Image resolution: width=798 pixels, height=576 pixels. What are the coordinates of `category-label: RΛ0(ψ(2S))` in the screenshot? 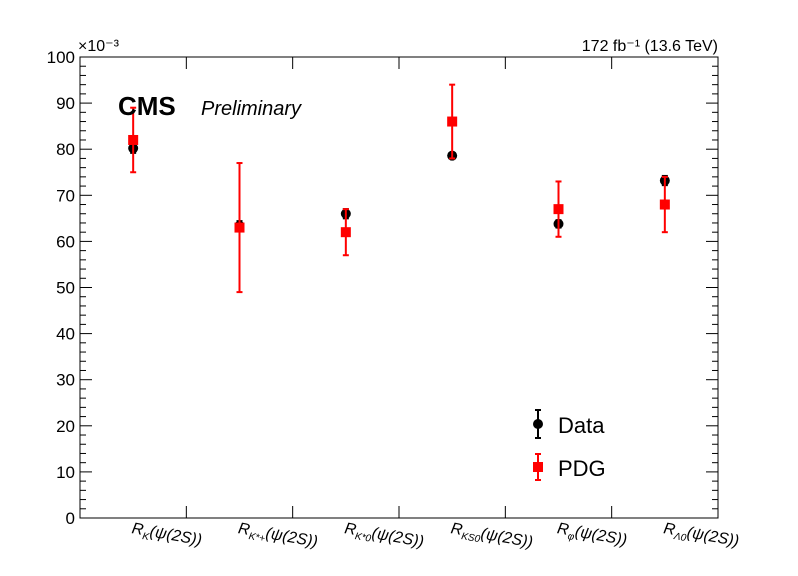 It's located at (701, 536).